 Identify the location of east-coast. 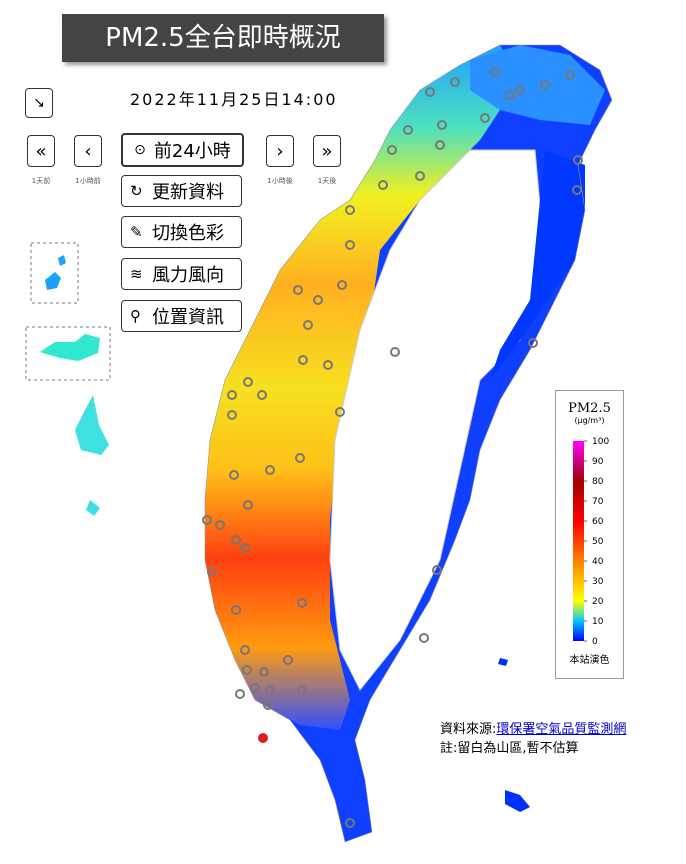
(537, 265).